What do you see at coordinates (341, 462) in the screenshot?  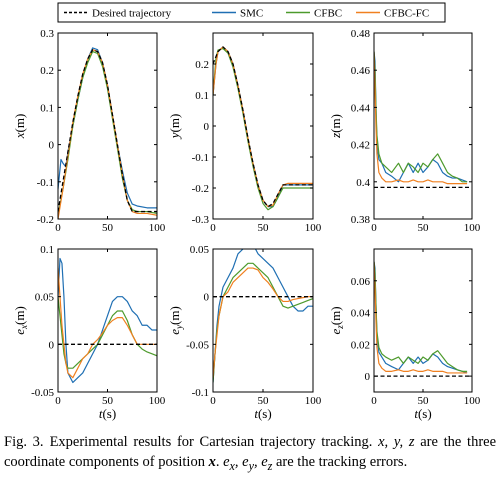 I see `caption-text-4: are the tracking errors.` at bounding box center [341, 462].